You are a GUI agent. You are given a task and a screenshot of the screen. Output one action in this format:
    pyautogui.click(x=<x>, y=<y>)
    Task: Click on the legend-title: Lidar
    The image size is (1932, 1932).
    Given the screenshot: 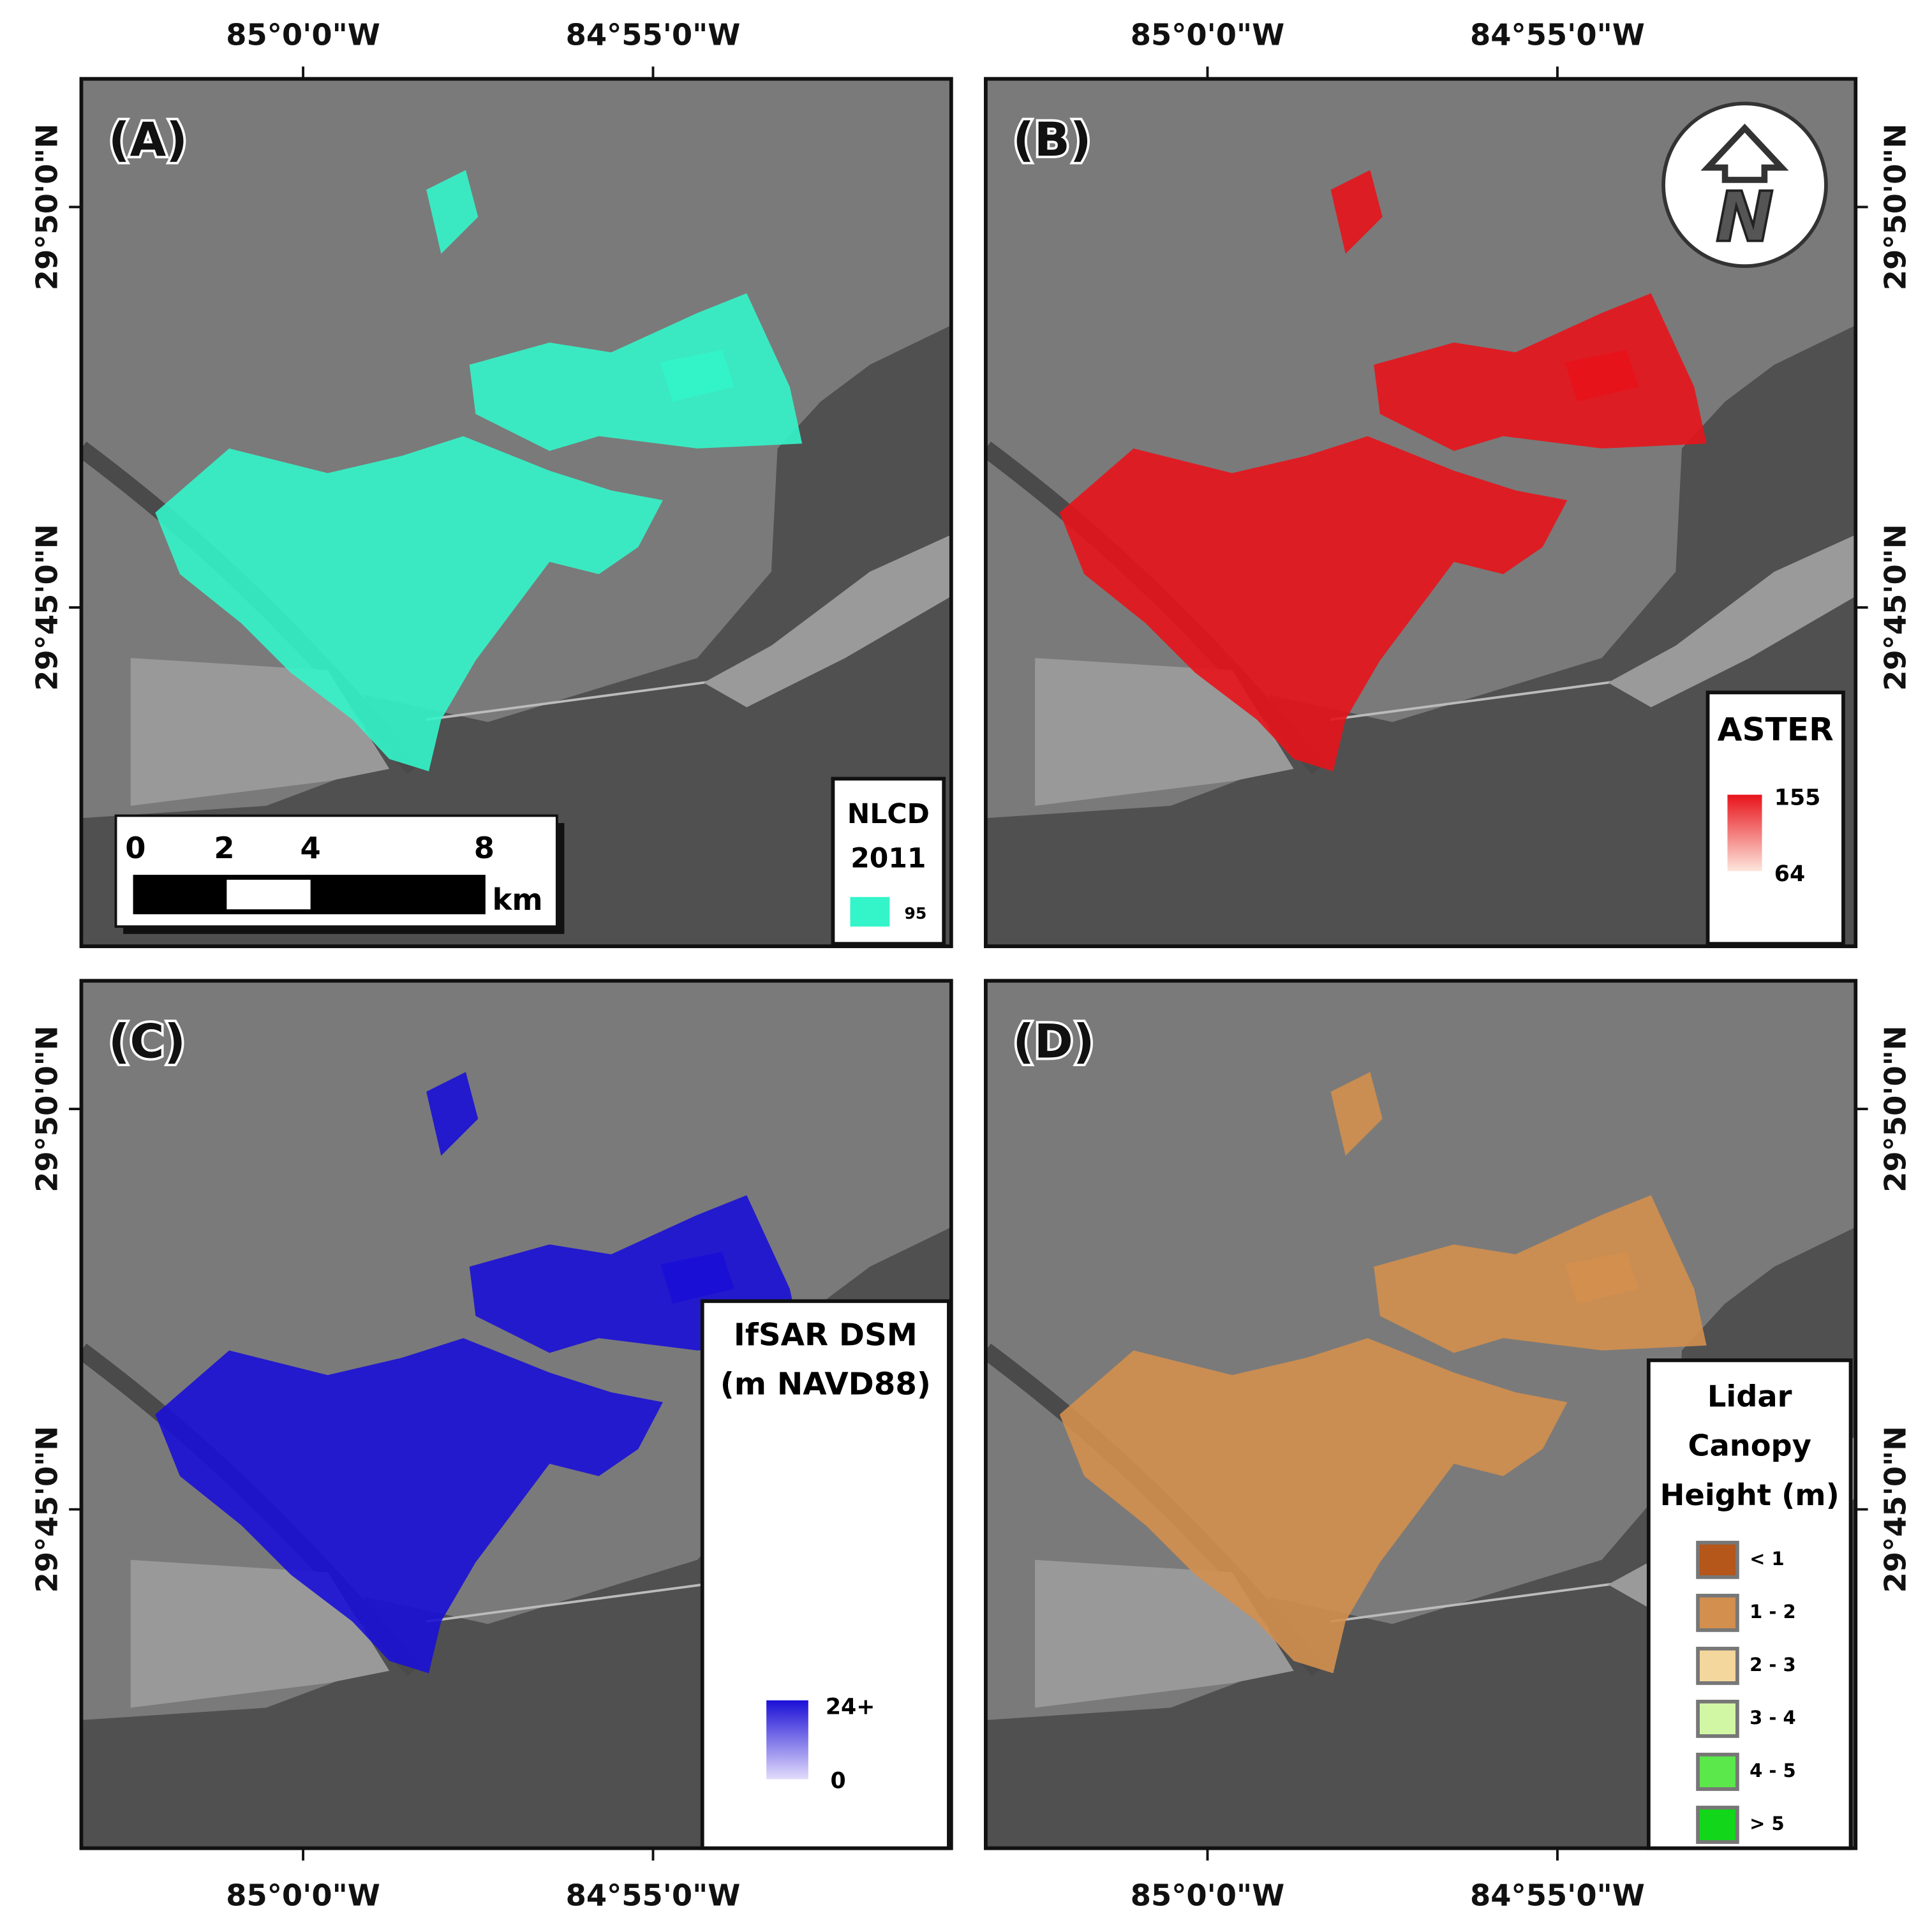 What is the action you would take?
    pyautogui.click(x=1749, y=1396)
    